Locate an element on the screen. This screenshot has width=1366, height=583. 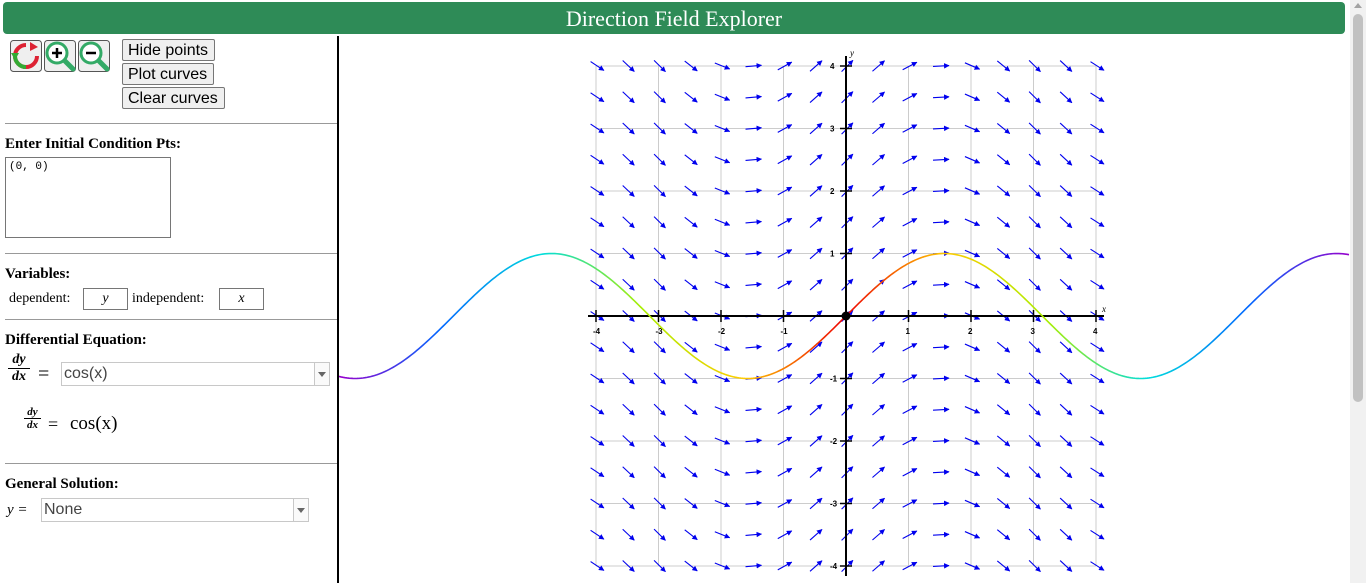
hide-points-button: Hide points is located at coordinates (168, 50).